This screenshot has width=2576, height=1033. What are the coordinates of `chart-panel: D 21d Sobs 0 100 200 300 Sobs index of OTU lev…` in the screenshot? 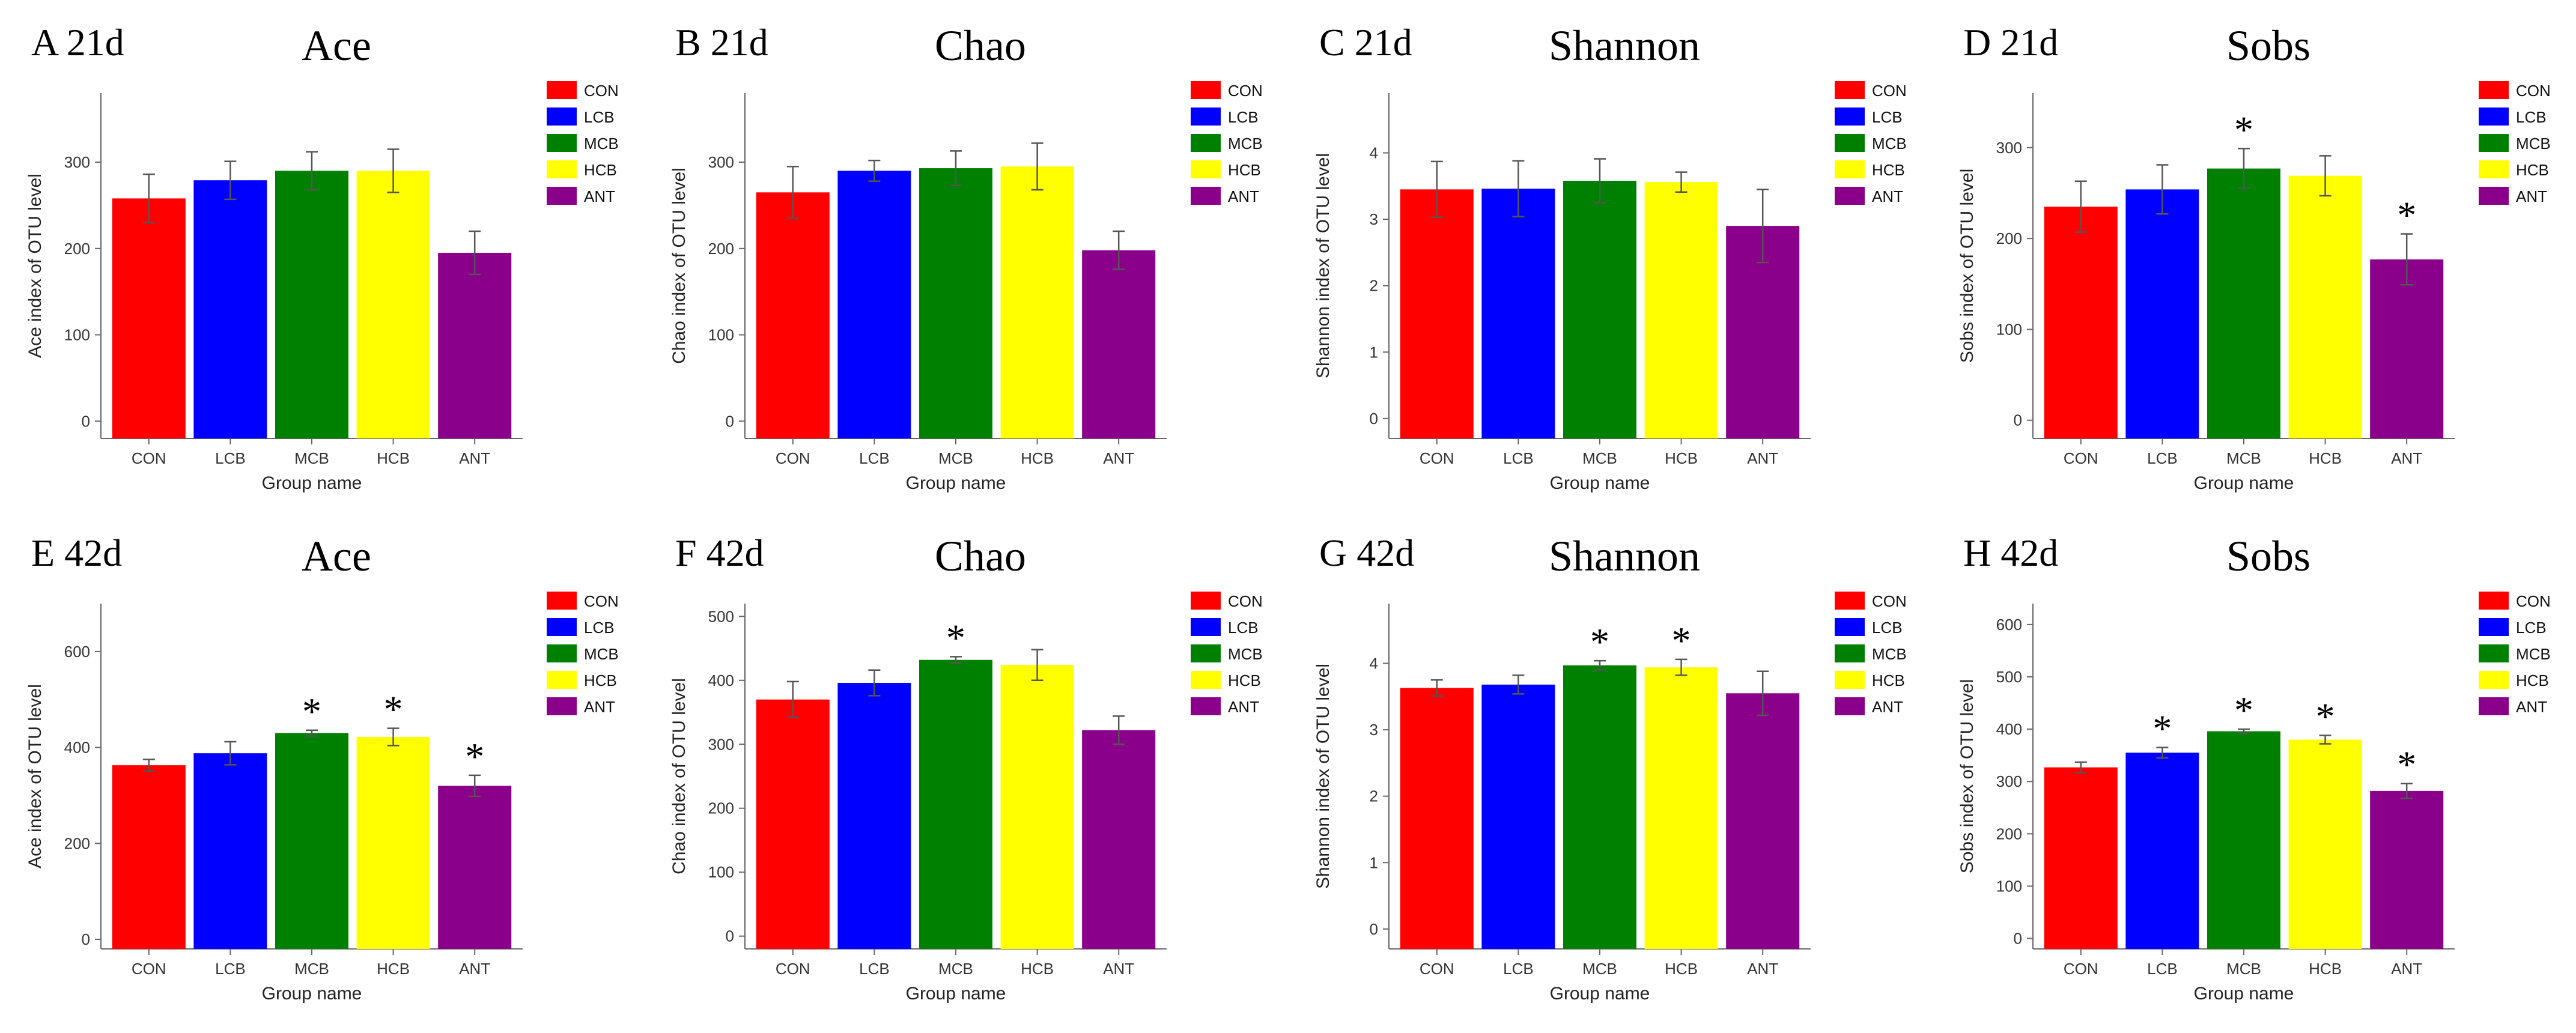 It's located at (2254, 257).